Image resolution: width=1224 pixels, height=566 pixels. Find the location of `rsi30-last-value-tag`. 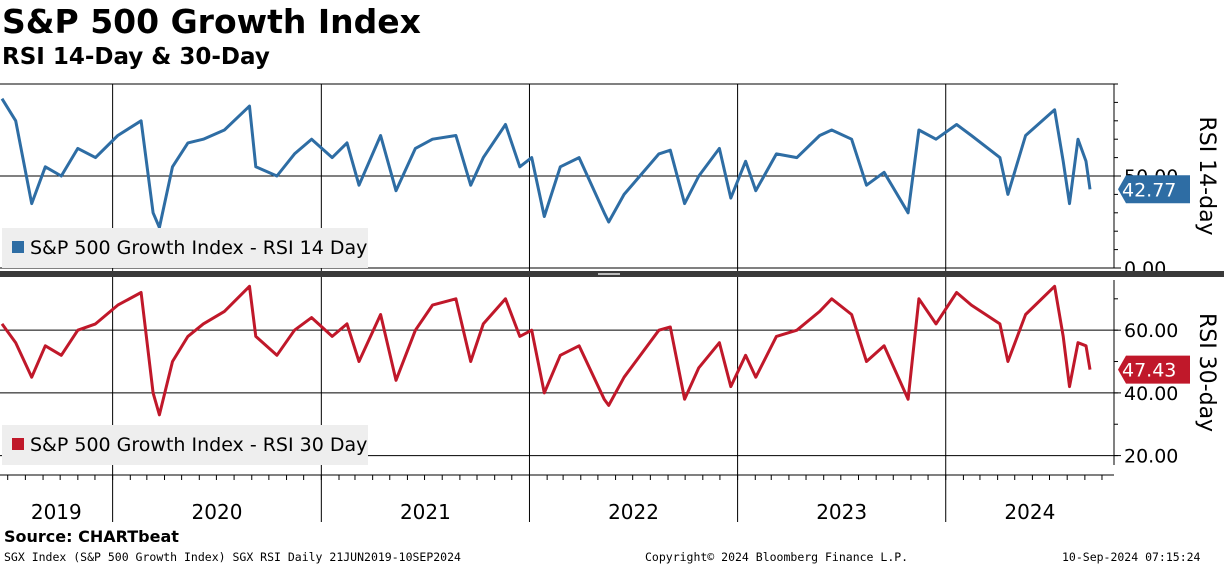

rsi30-last-value-tag is located at coordinates (1154, 369).